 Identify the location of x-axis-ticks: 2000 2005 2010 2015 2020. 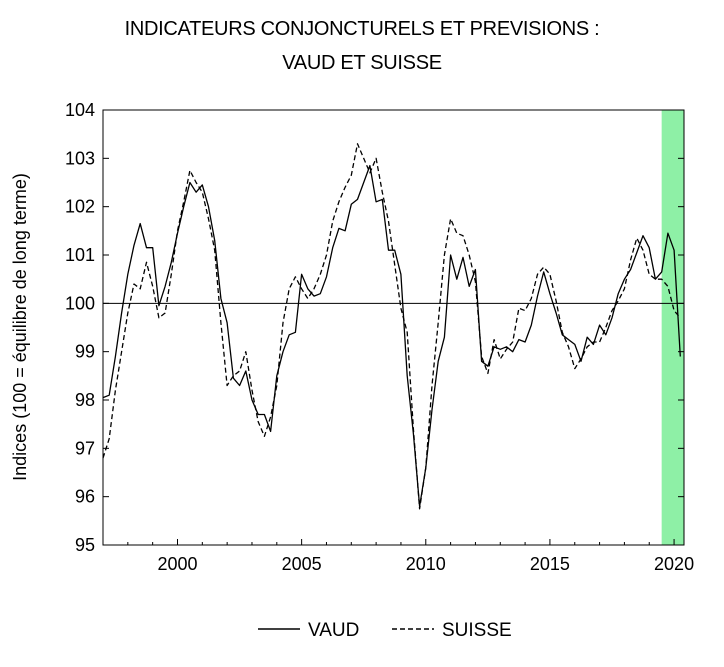
(398, 556).